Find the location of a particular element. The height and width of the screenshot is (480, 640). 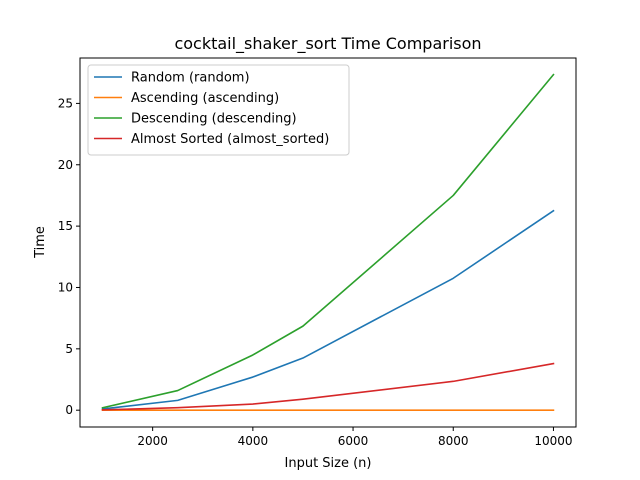

y-tick-label: 15 is located at coordinates (65, 226).